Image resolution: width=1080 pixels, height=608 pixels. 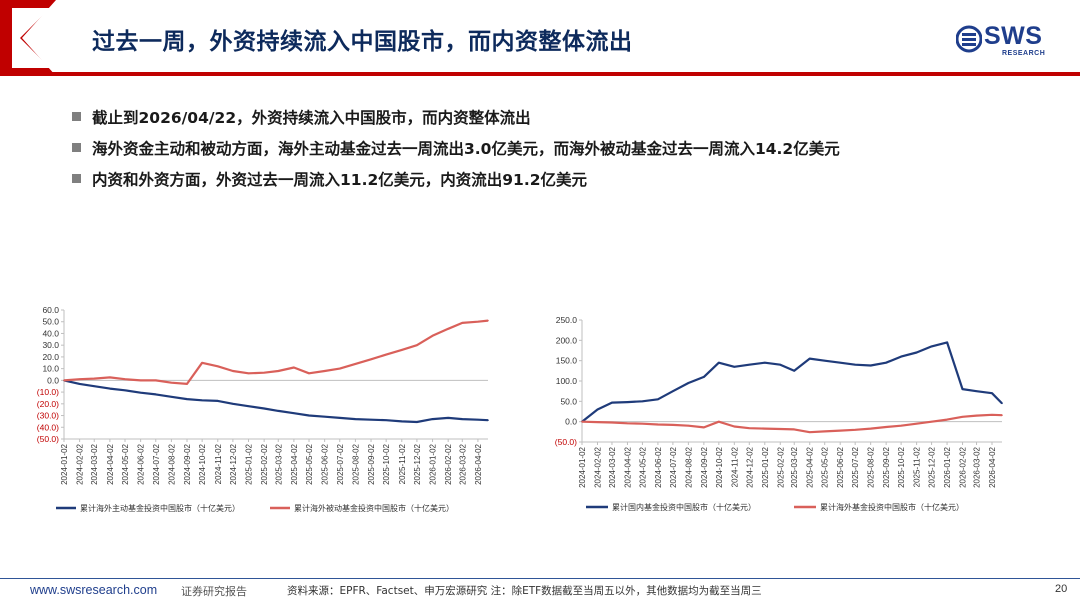 What do you see at coordinates (50, 322) in the screenshot?
I see `y-tick-label: 50.0` at bounding box center [50, 322].